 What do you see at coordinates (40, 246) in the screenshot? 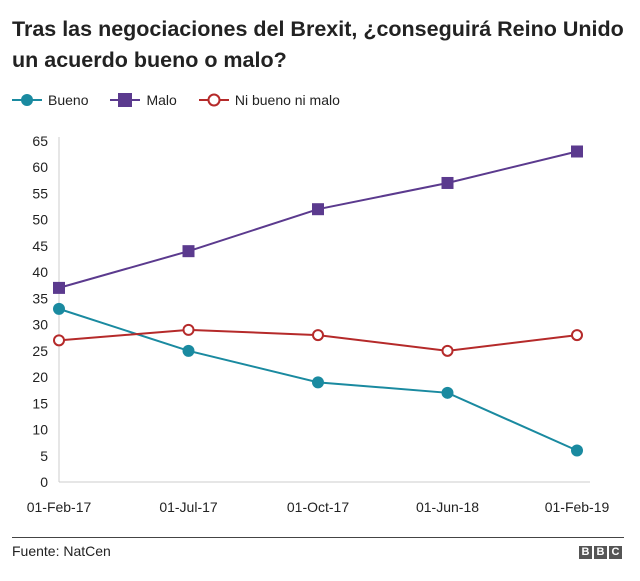
I see `y-tick-label: 45` at bounding box center [40, 246].